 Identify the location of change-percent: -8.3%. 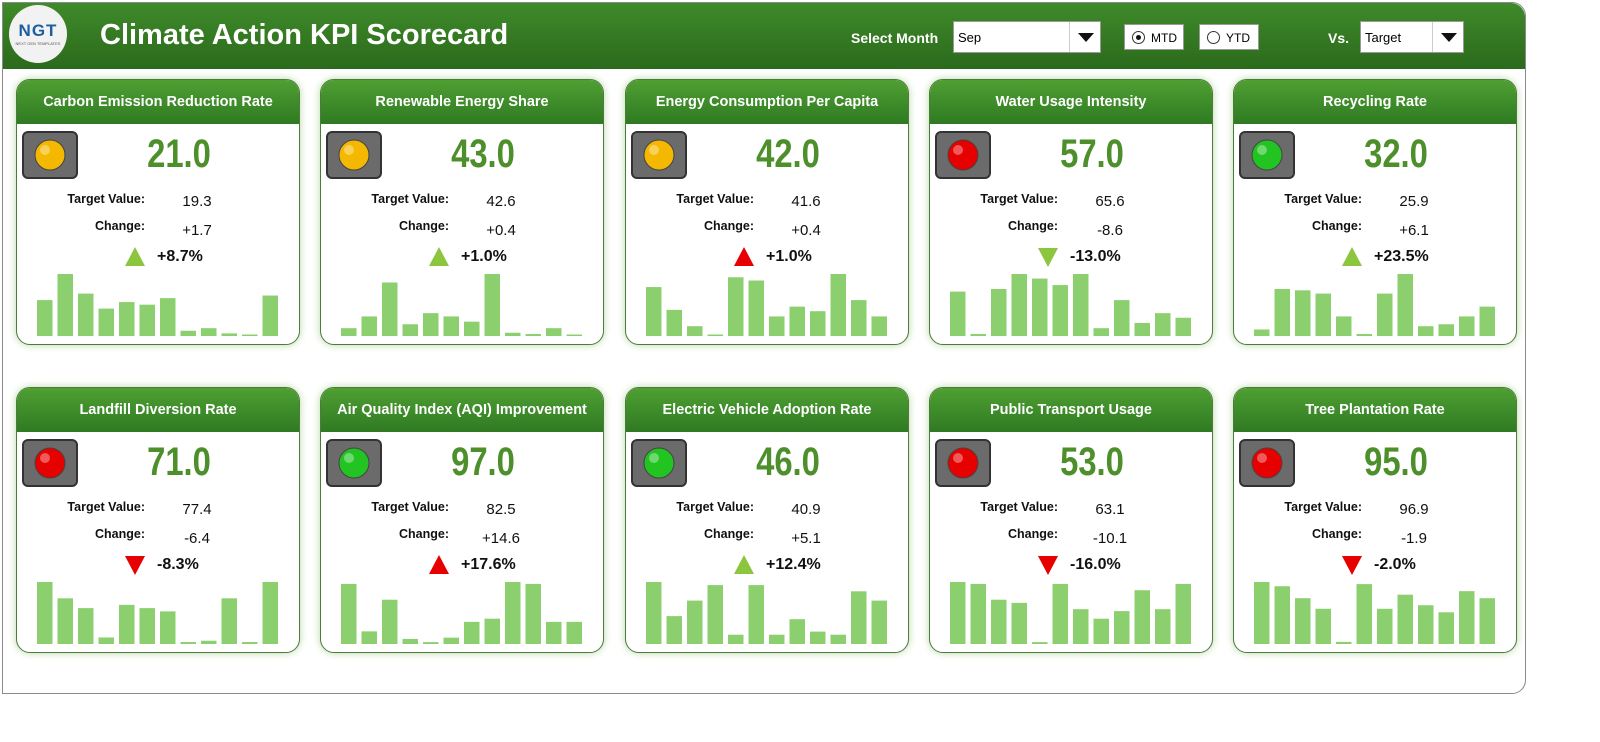
(178, 564).